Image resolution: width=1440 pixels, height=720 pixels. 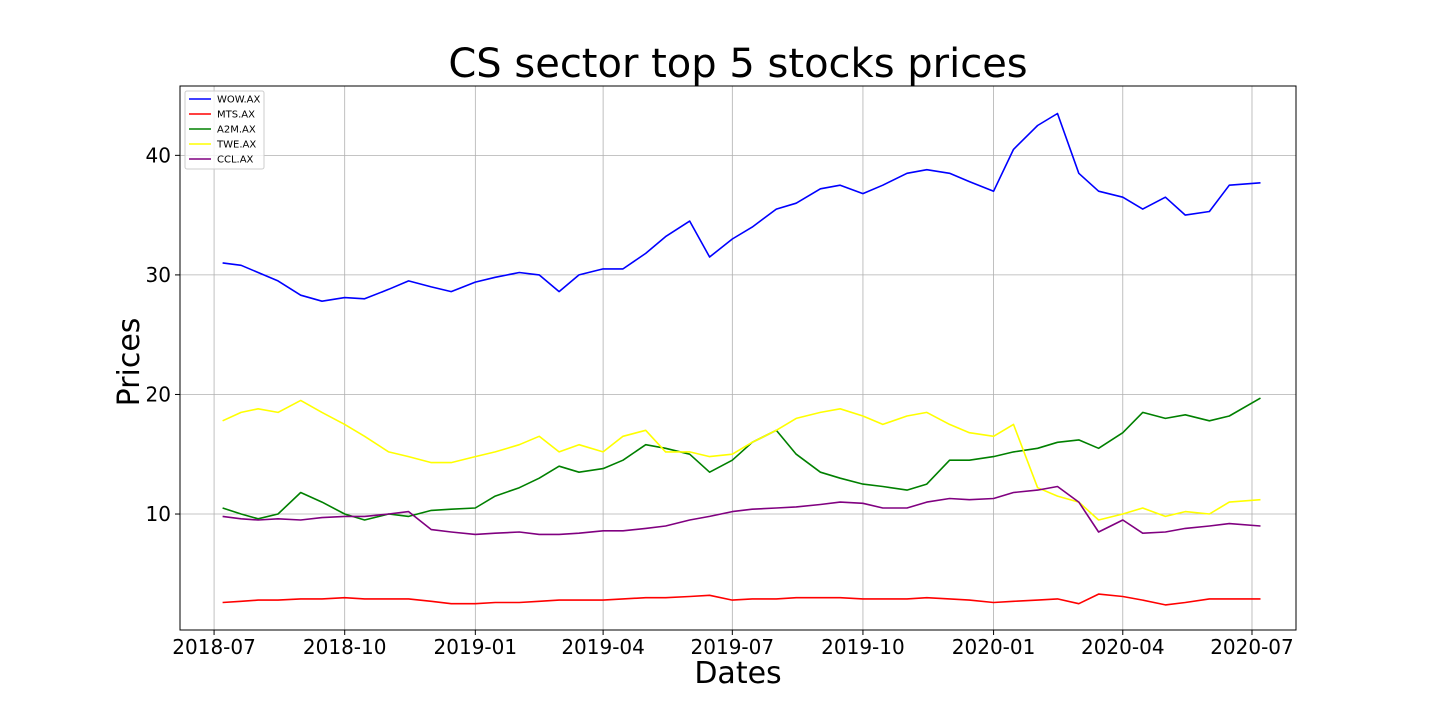 I want to click on legend: WOW.AX MTS.AX A2M.AX TWE.AX CCL.AX, so click(x=224, y=130).